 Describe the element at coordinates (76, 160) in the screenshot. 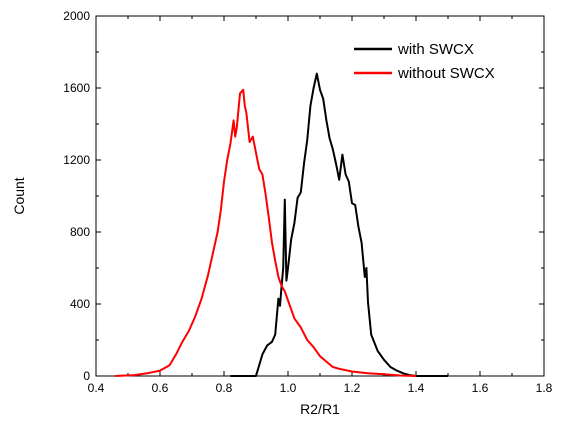

I see `y-tick-label: 1200` at that location.